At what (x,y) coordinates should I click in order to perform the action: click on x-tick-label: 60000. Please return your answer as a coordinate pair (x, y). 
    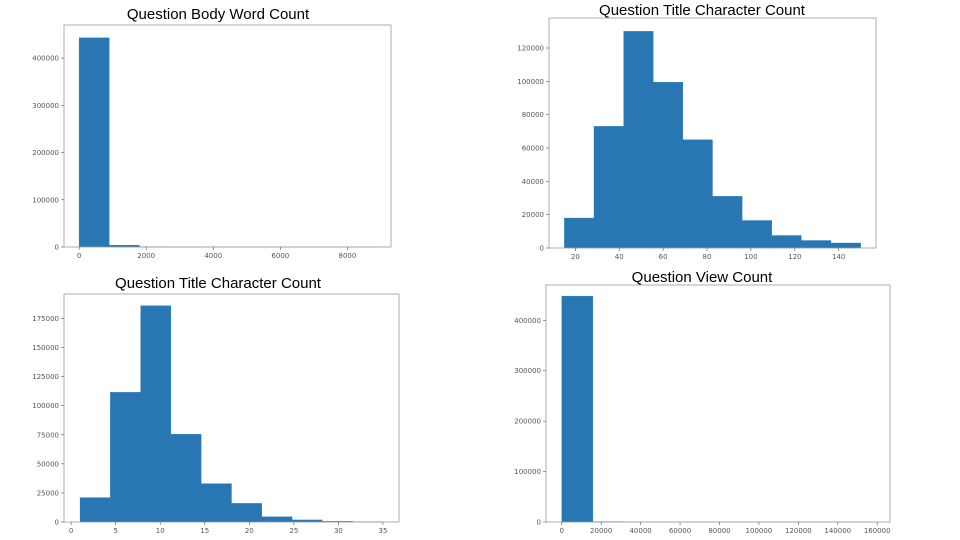
    Looking at the image, I should click on (680, 531).